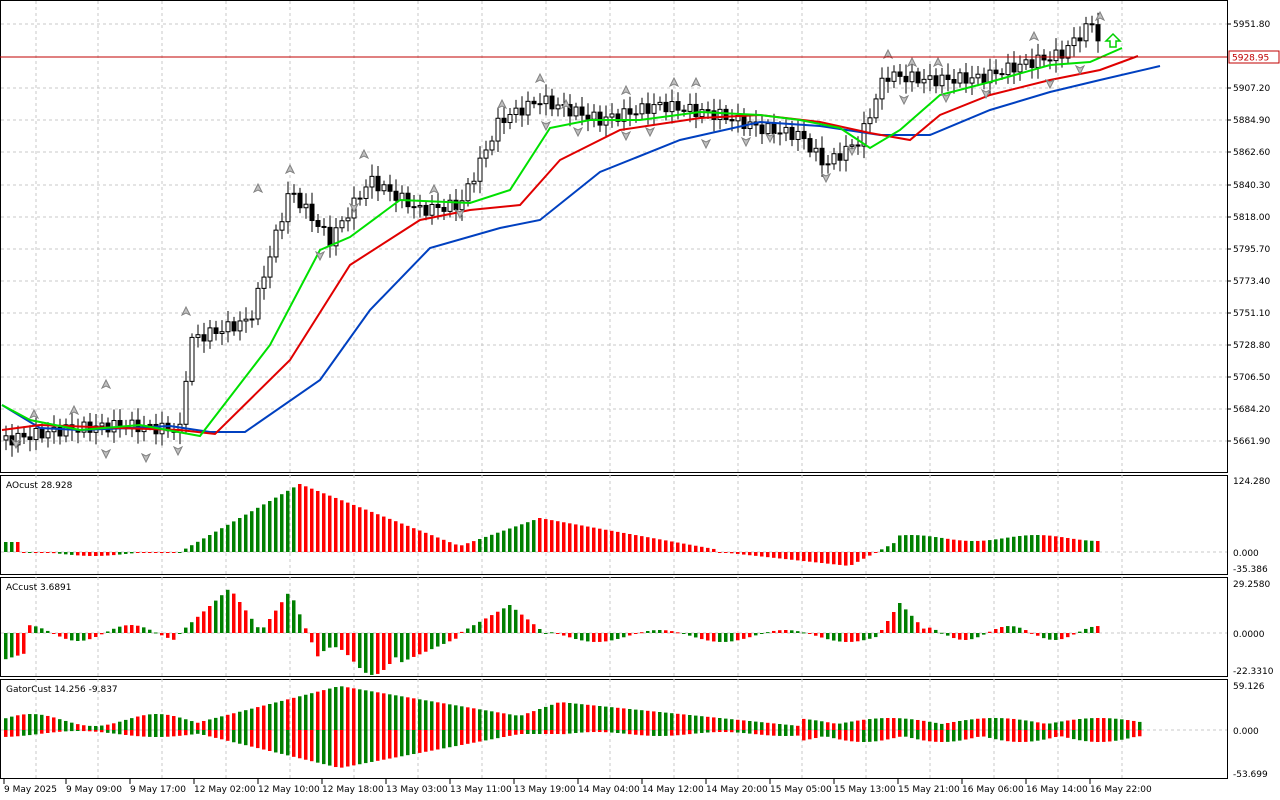  Describe the element at coordinates (1251, 585) in the screenshot. I see `ac-axis-top: 29.2580` at that location.